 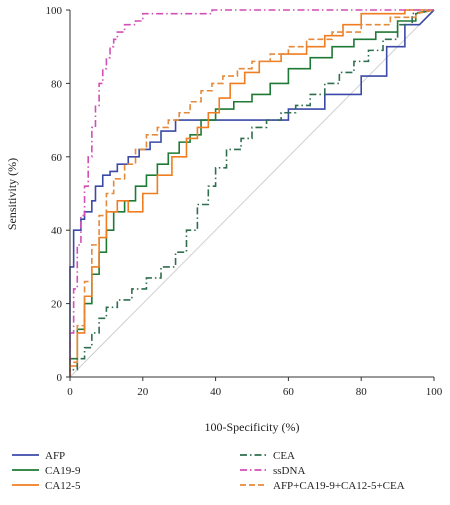 I want to click on y-tick-label-0: 0, so click(x=60, y=378).